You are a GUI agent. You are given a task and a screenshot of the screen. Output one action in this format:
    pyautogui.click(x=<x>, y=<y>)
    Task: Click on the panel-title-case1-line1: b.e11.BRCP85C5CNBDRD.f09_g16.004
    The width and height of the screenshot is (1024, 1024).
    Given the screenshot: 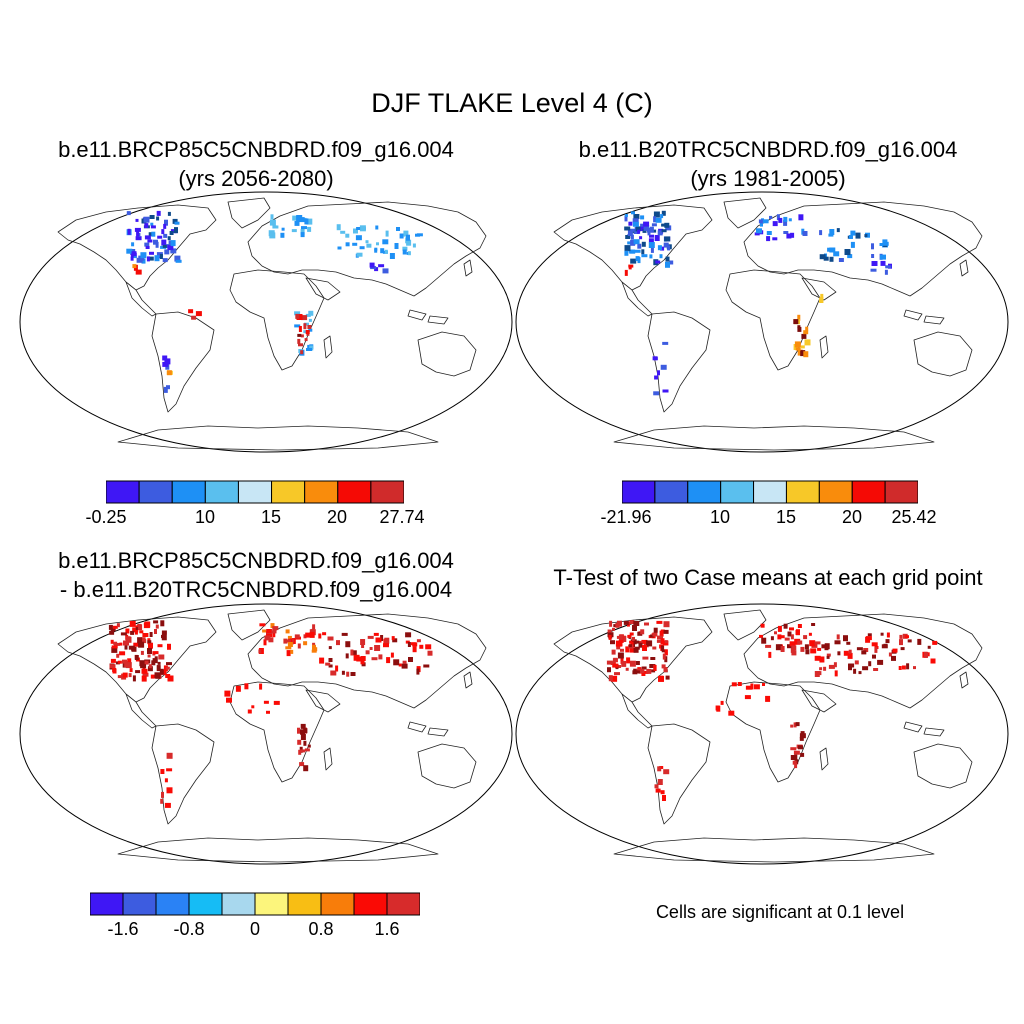 What is the action you would take?
    pyautogui.click(x=256, y=149)
    